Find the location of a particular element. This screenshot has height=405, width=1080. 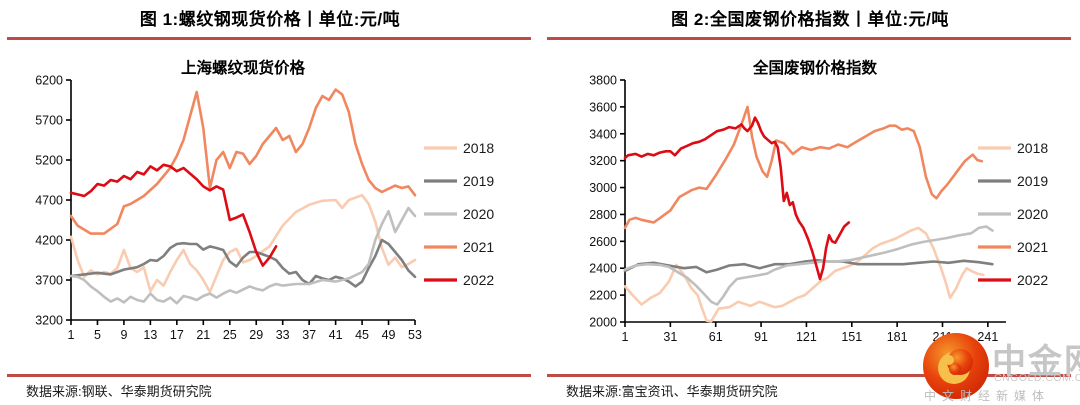

x-tick-label: 49 is located at coordinates (389, 335).